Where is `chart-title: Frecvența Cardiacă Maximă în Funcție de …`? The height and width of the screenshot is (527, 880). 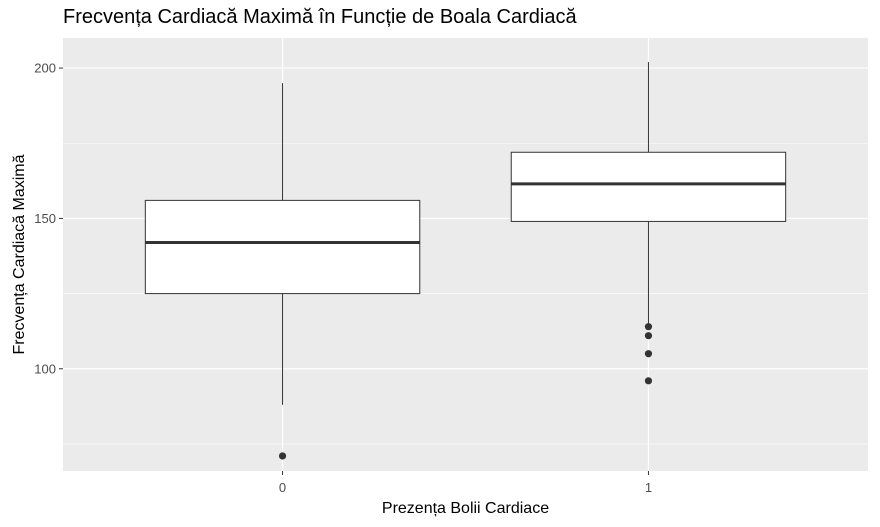 chart-title: Frecvența Cardiacă Maximă în Funcție de … is located at coordinates (320, 17).